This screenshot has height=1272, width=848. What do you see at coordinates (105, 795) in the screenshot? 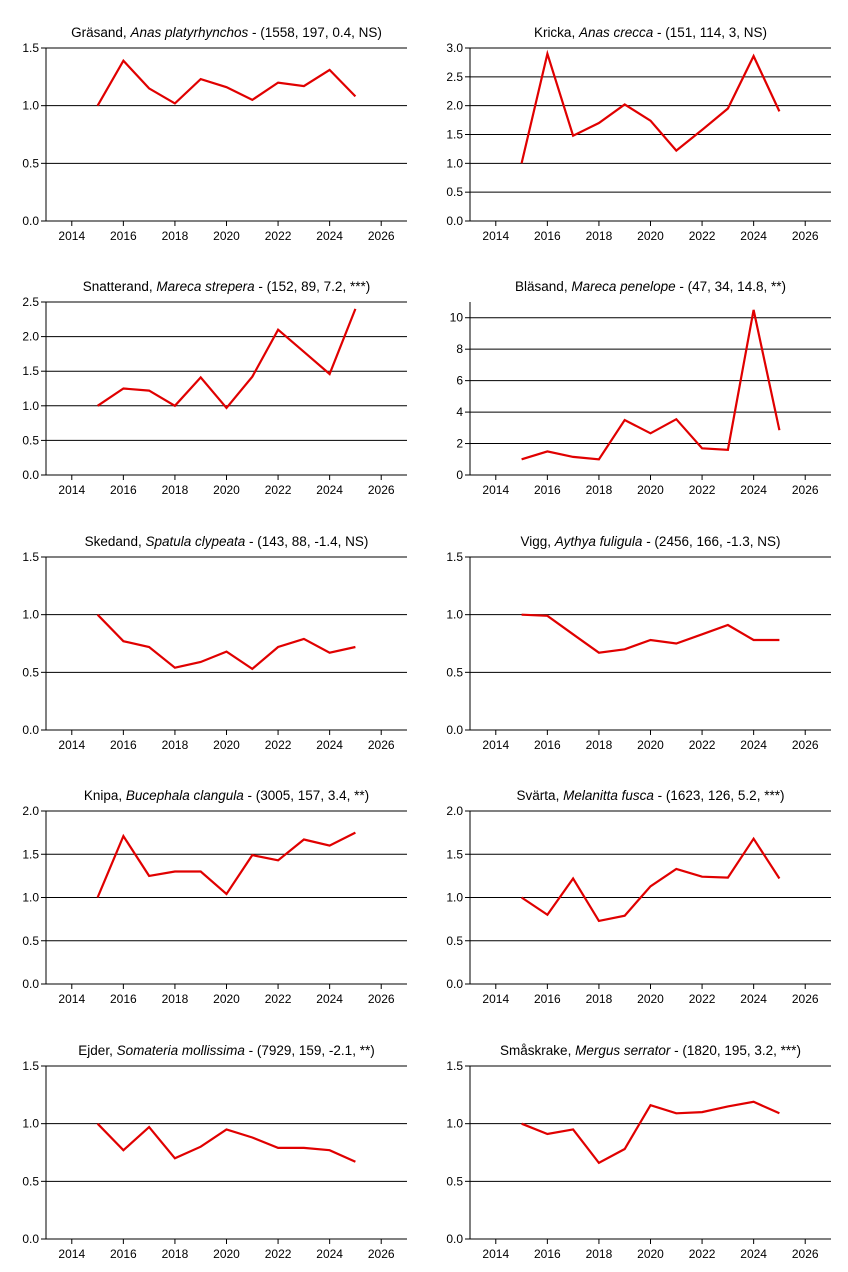
I see `title-common-name: Knipa,` at bounding box center [105, 795].